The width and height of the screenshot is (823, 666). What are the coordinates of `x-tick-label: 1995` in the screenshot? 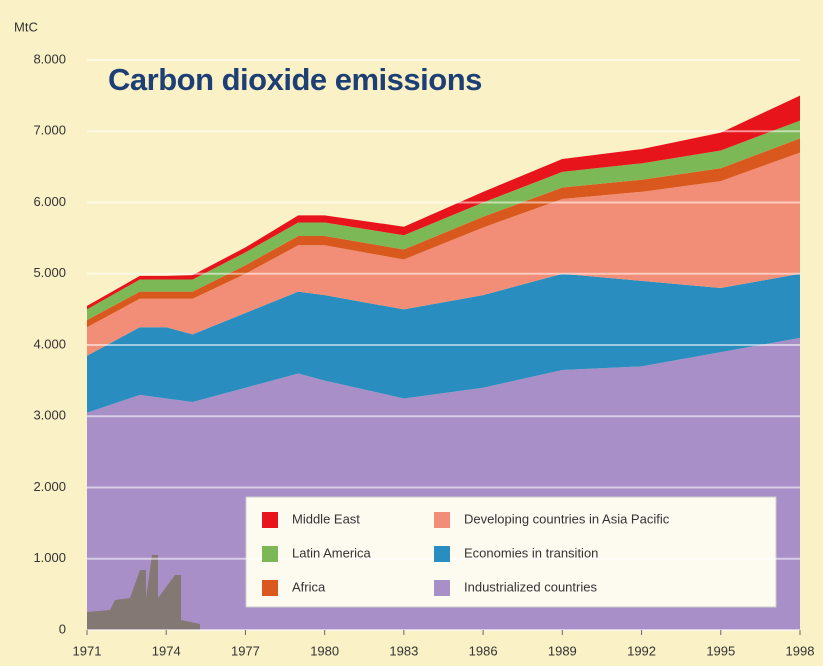 It's located at (720, 650).